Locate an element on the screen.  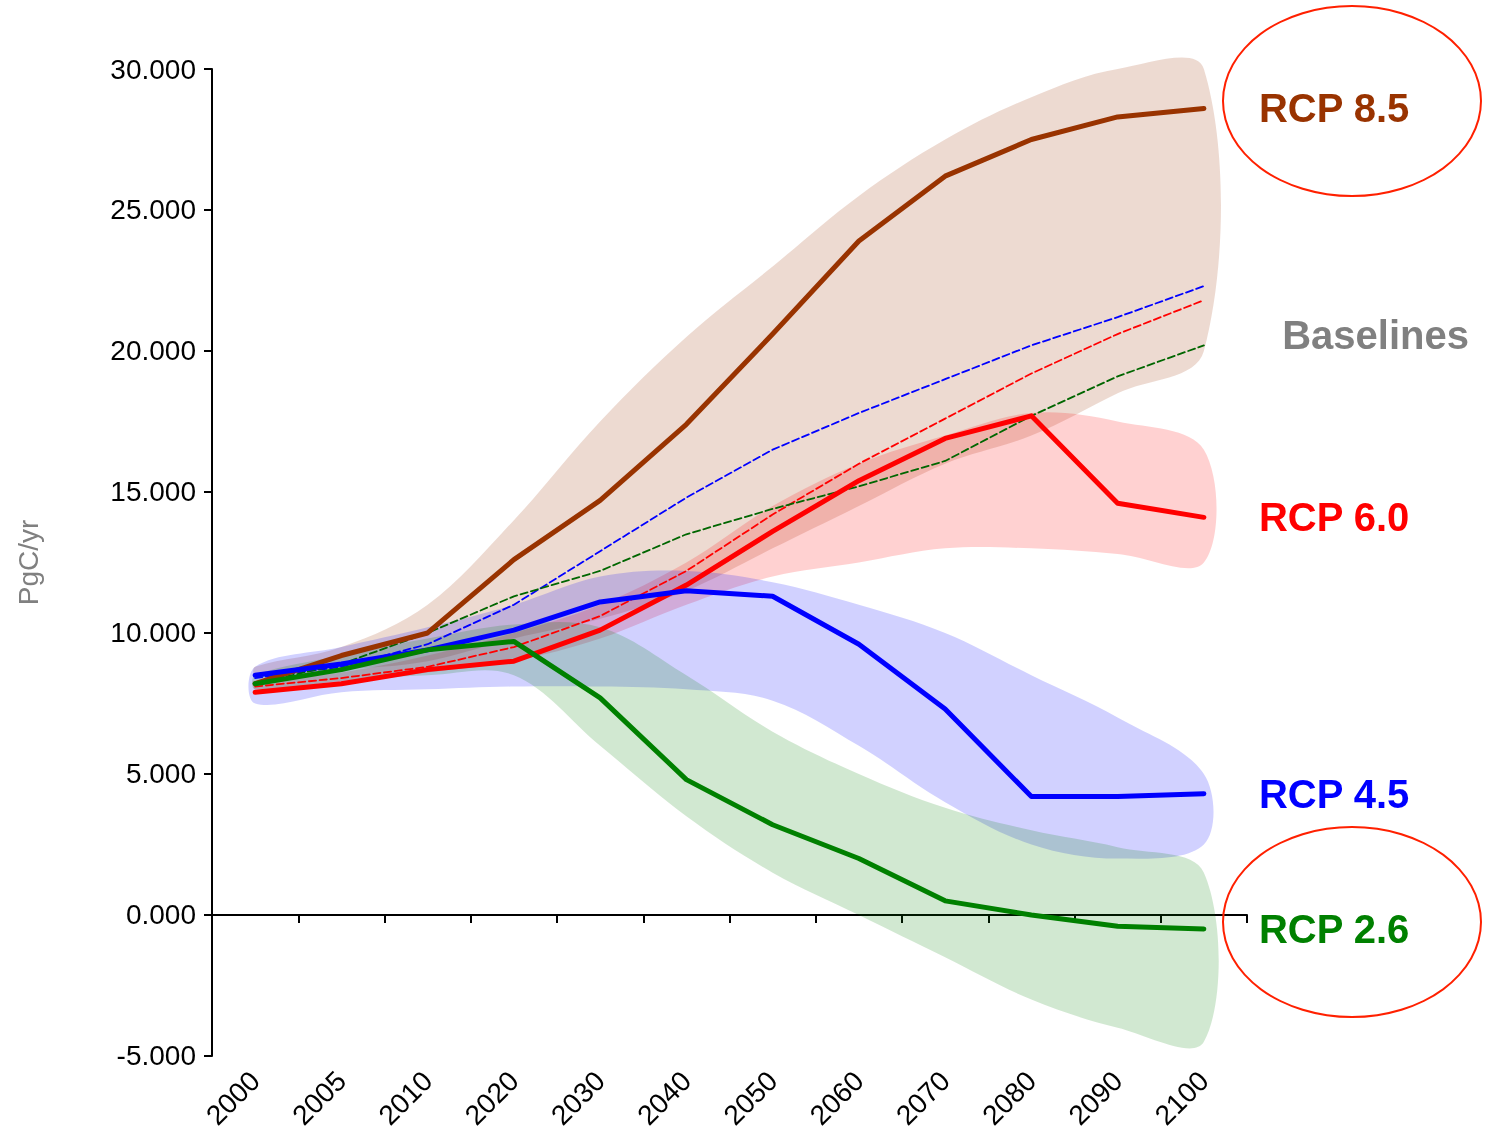
text: Baselines is located at coordinates (1375, 335).